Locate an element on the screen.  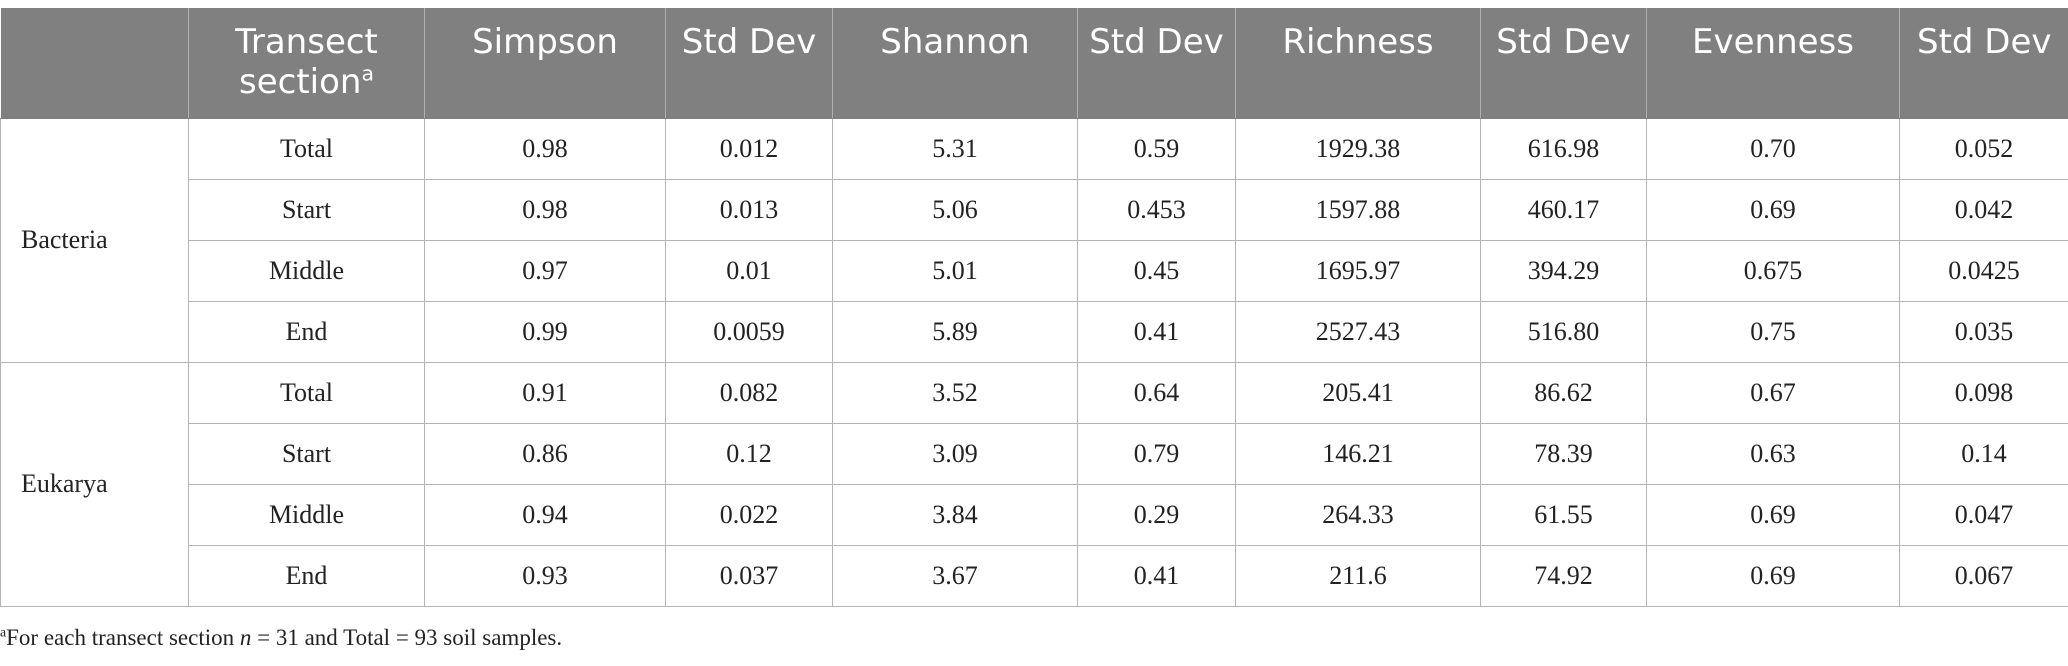
cell-evenness: 0.63 is located at coordinates (1773, 453).